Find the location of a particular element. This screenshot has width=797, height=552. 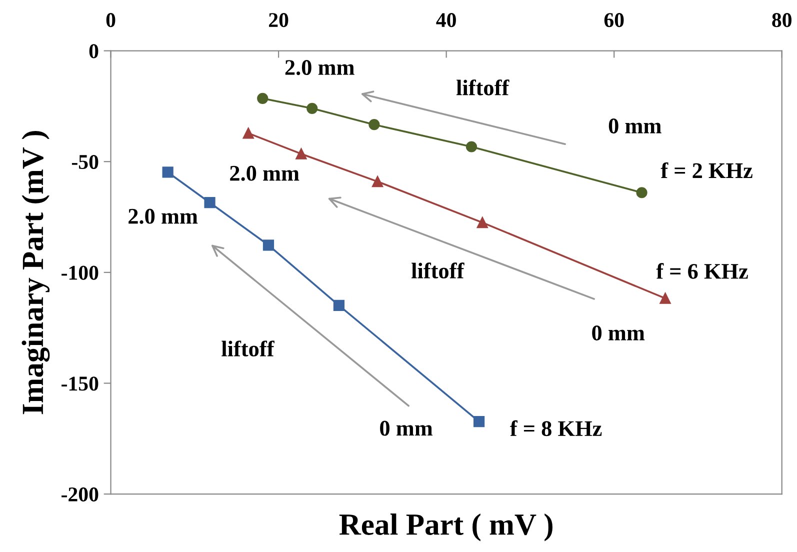

y-tick-label: 0 is located at coordinates (93, 51).